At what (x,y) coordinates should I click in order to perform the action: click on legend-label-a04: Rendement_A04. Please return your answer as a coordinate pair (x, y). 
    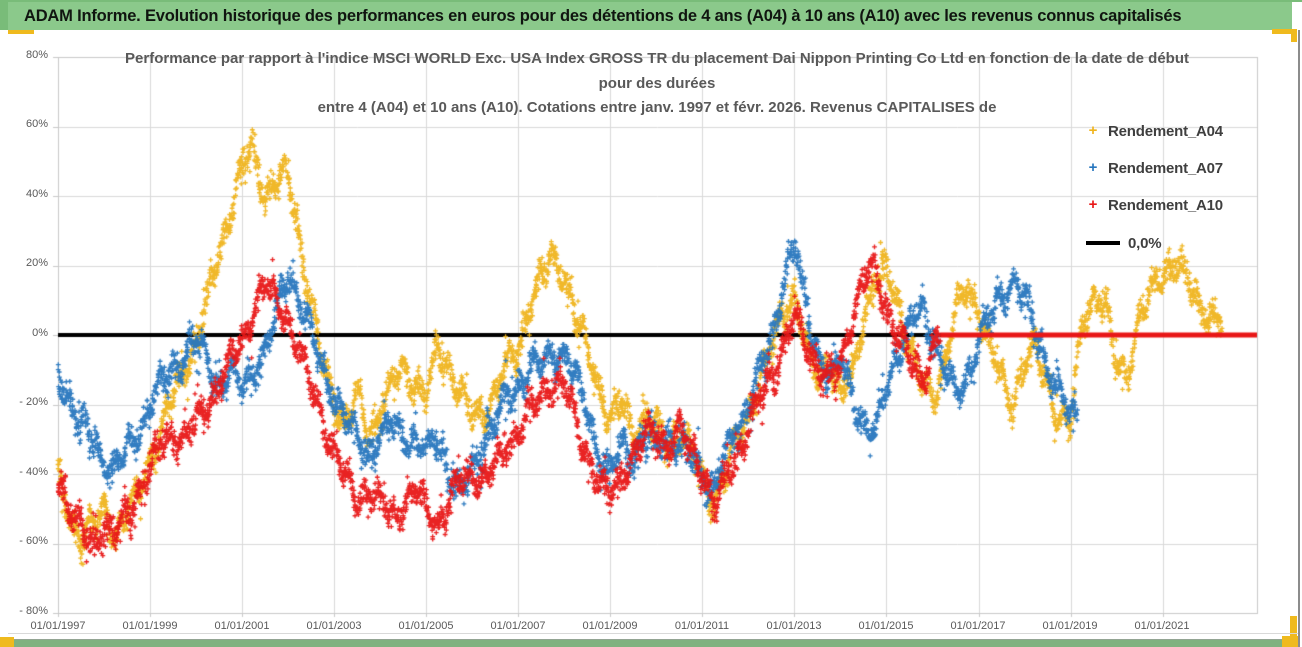
    Looking at the image, I should click on (1165, 131).